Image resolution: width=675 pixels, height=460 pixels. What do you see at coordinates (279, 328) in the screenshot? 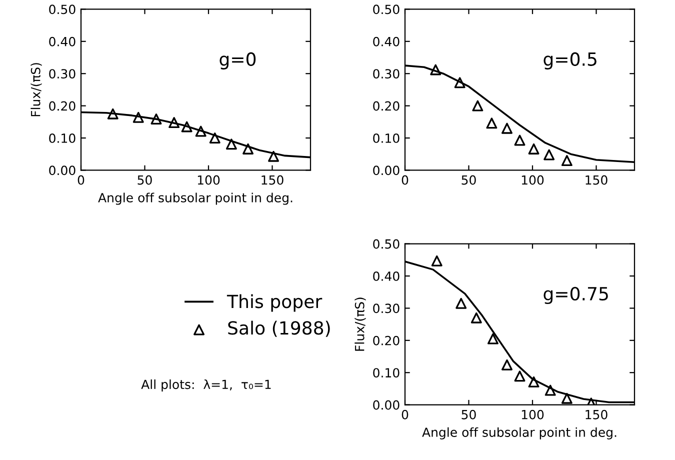
I see `legend-label: Salo (1988)` at bounding box center [279, 328].